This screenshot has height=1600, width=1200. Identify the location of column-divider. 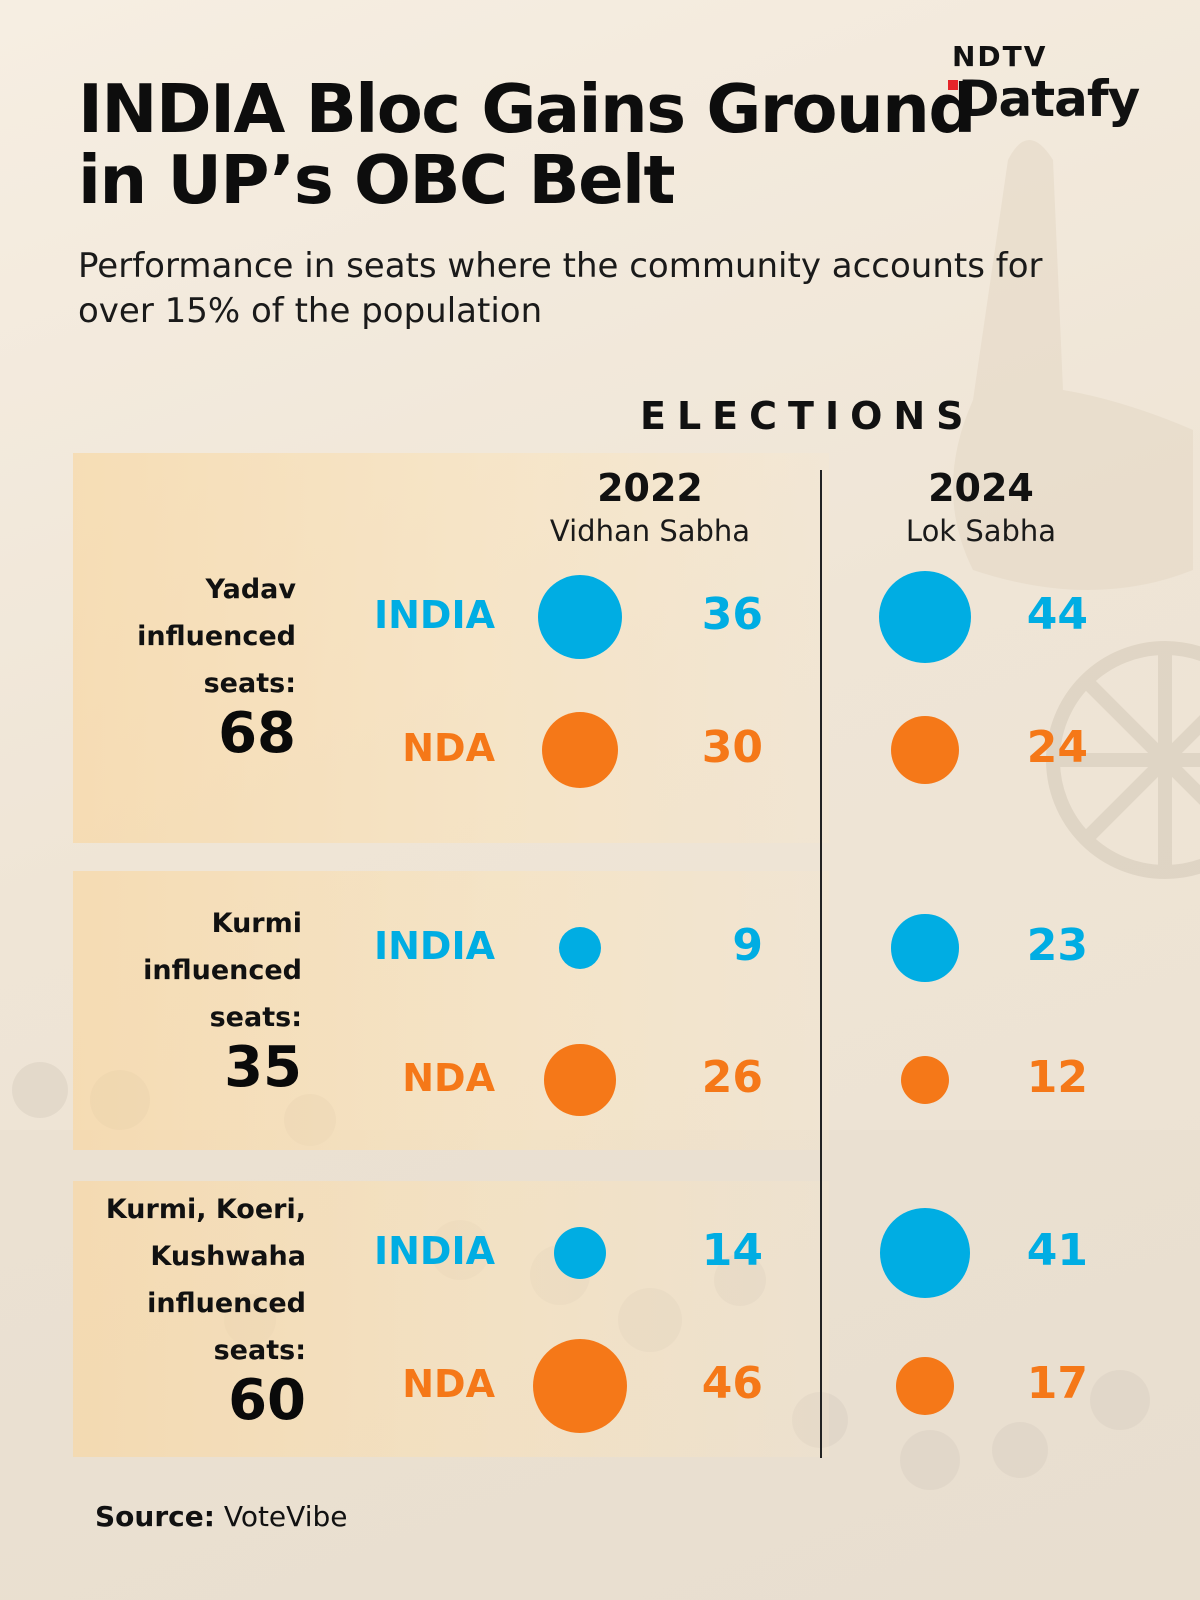
(821, 964).